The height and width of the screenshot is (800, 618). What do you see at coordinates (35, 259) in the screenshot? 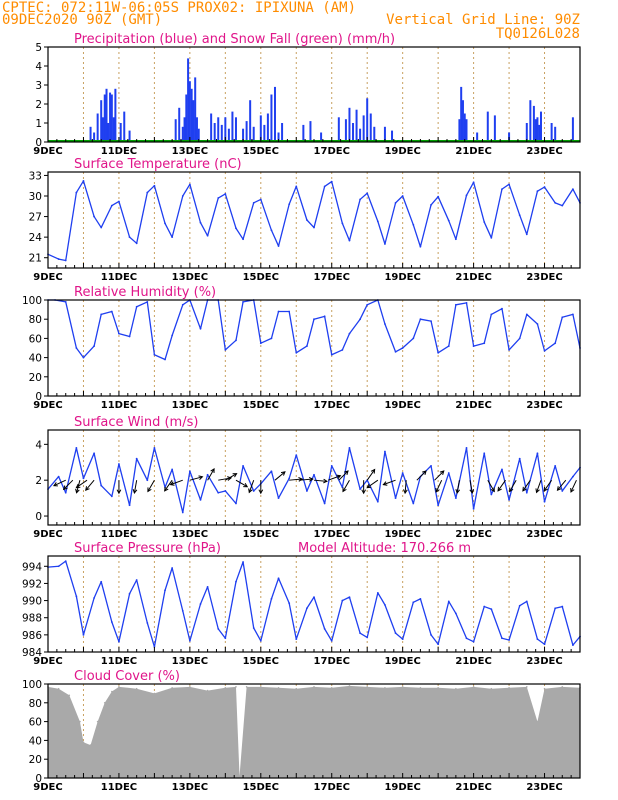
I see `temp-ytick-label: 21` at bounding box center [35, 259].